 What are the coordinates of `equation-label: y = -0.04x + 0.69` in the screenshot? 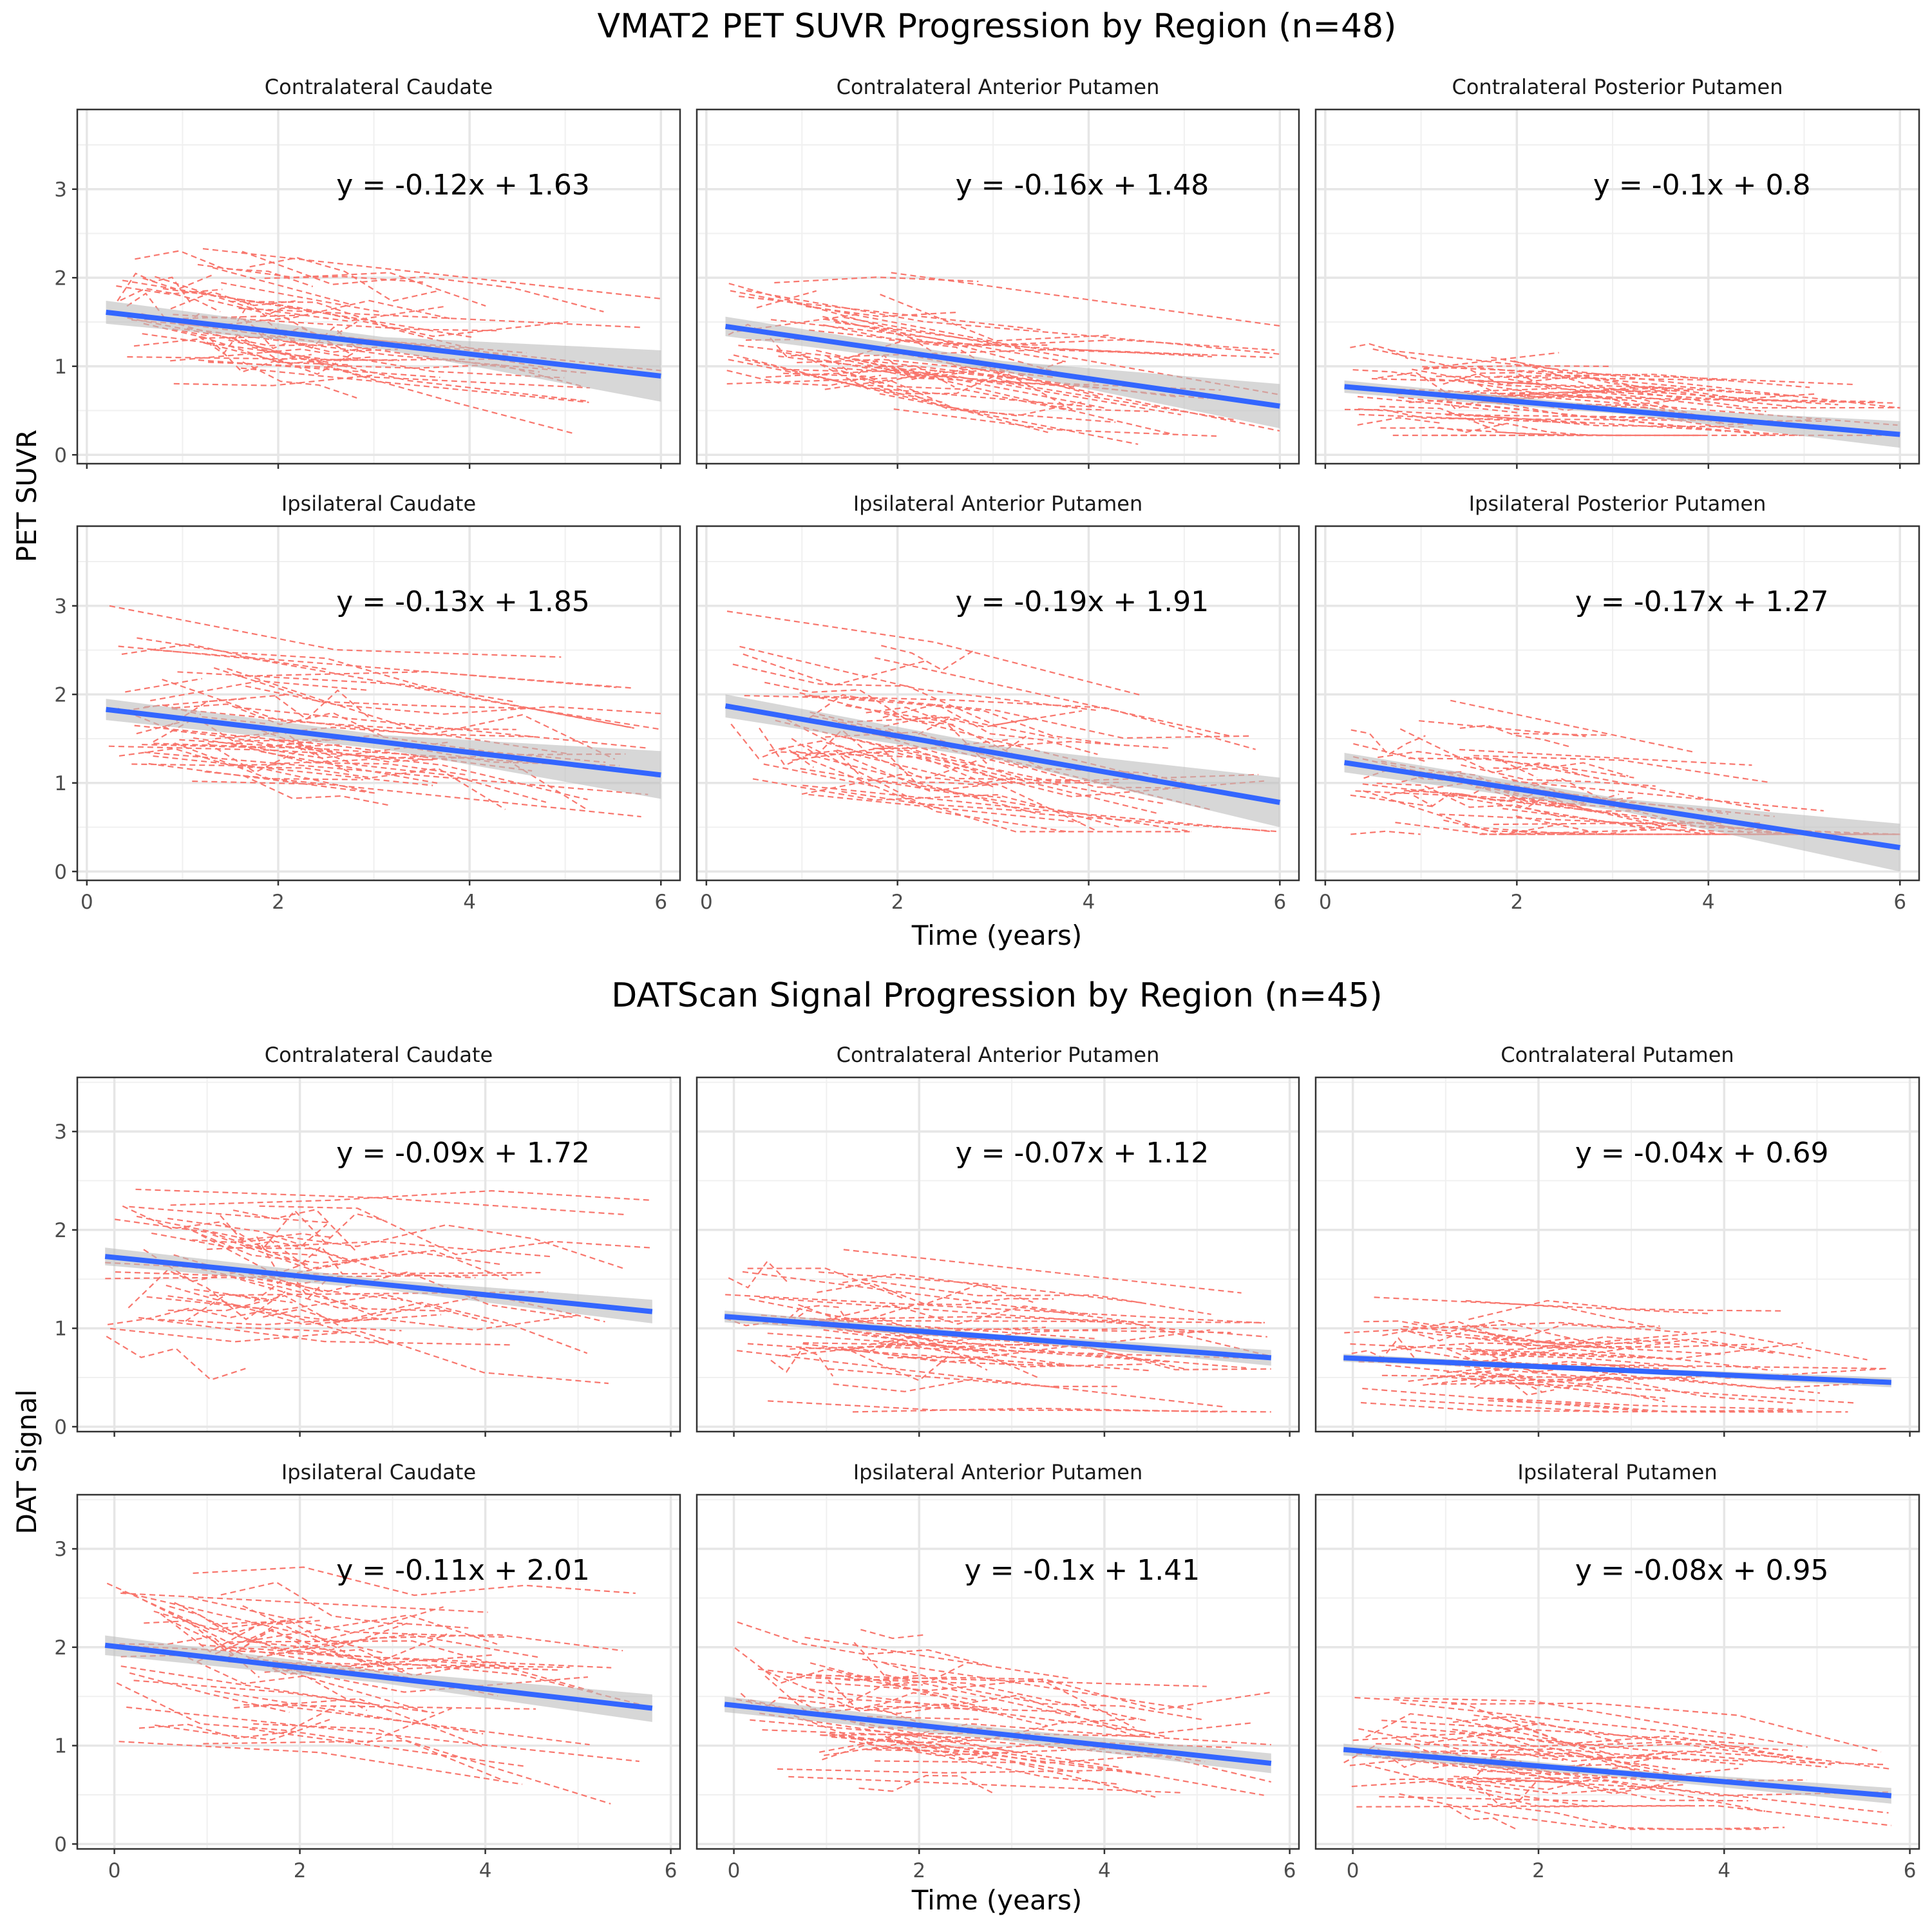 It's located at (1702, 1154).